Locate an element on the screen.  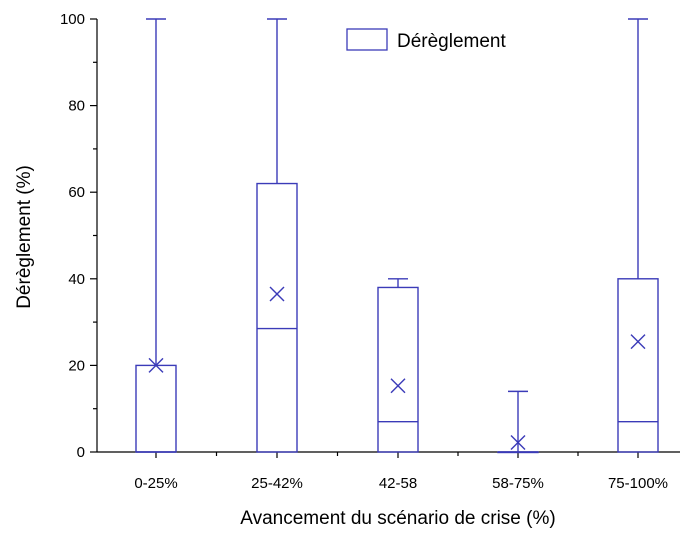
box-58-75% is located at coordinates (518, 422).